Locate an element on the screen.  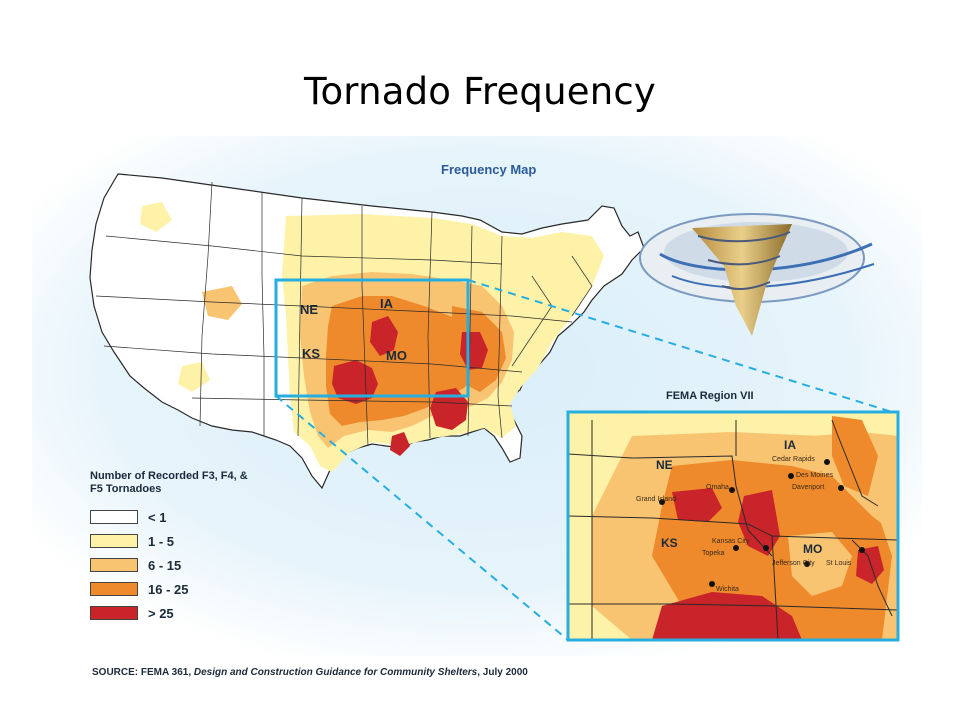
legend-label: 16 - 25 is located at coordinates (168, 589).